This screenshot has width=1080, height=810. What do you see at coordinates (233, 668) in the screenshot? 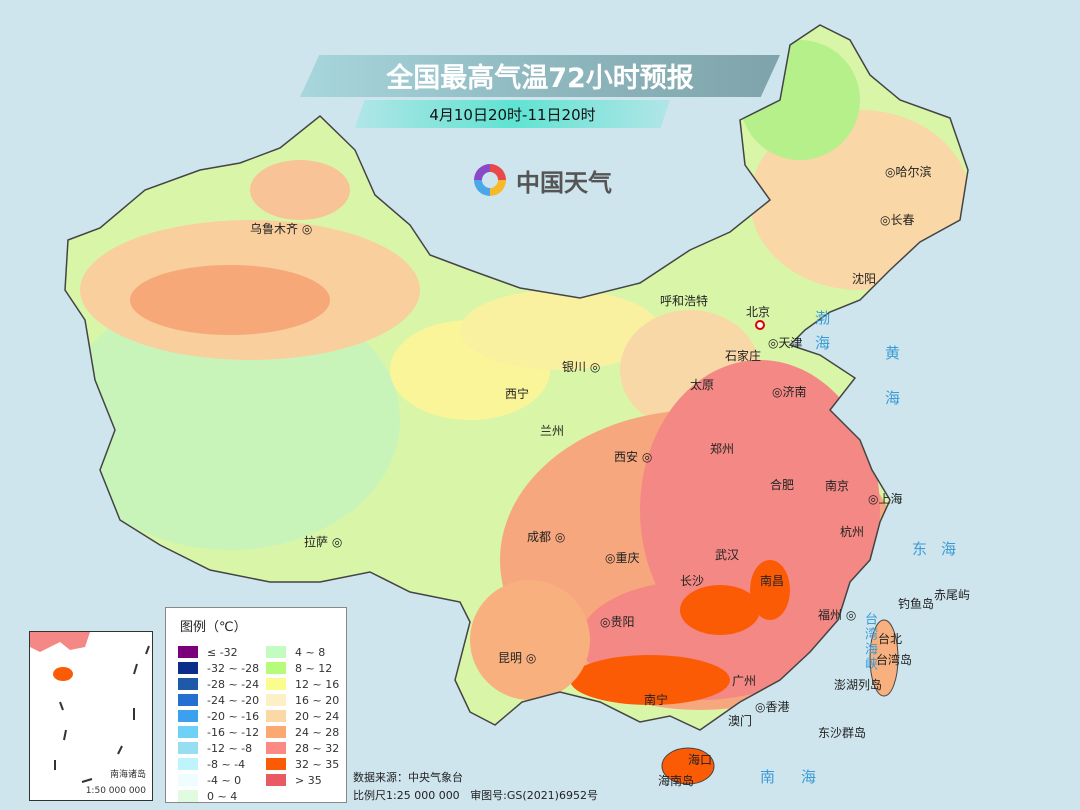
I see `legend-label: -32 ~ -28` at bounding box center [233, 668].